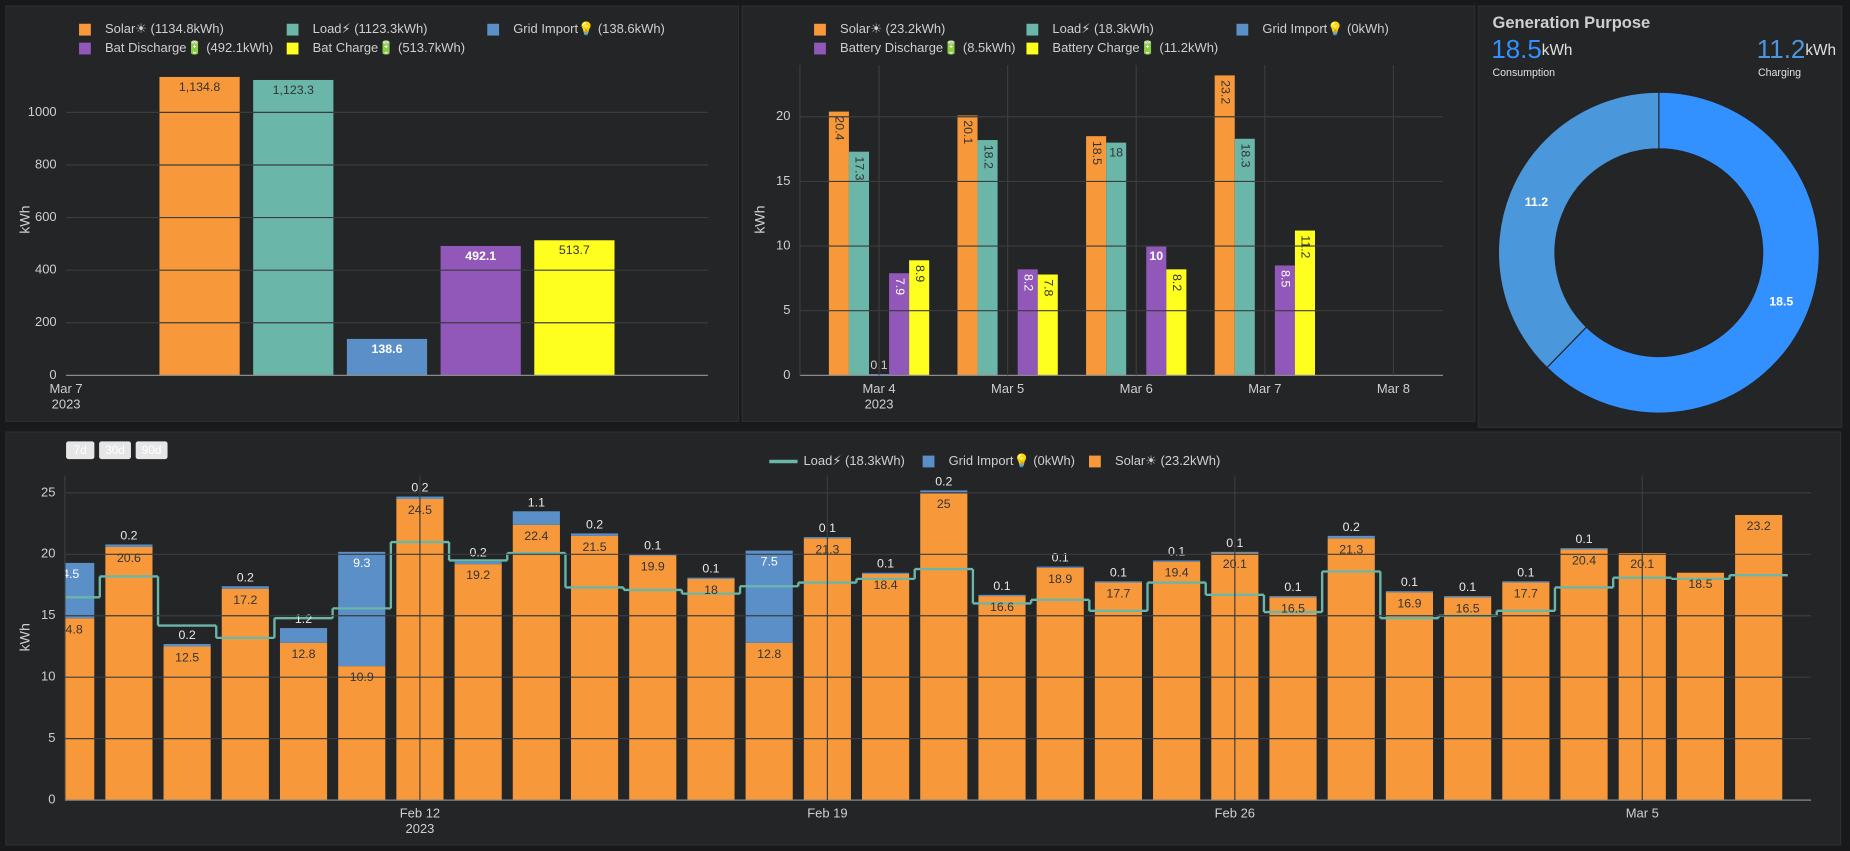 The width and height of the screenshot is (1850, 851). What do you see at coordinates (303, 619) in the screenshot?
I see `value-label: 1.2` at bounding box center [303, 619].